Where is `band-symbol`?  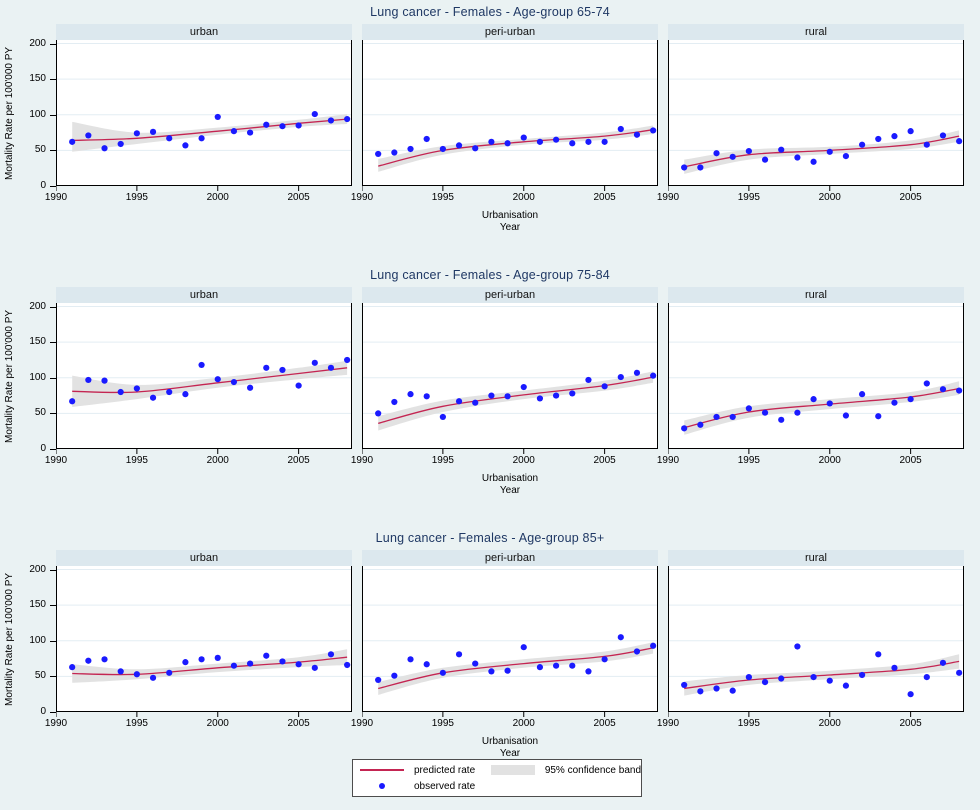 band-symbol is located at coordinates (513, 770).